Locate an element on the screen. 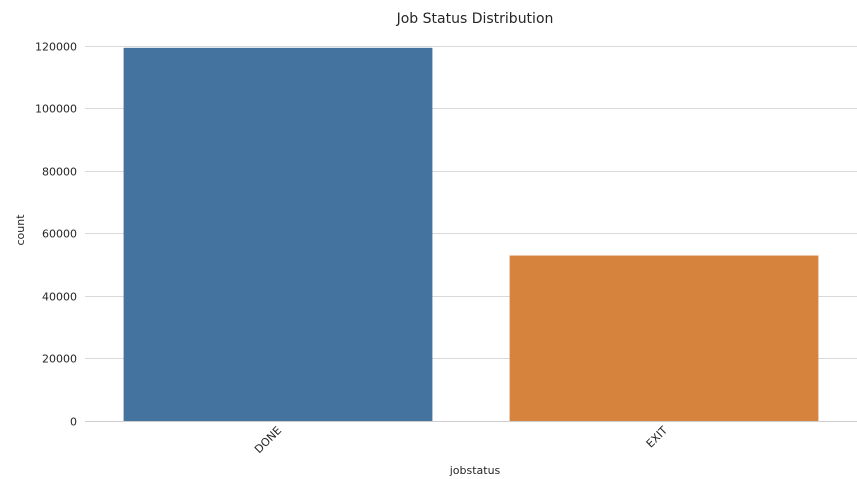  y-tick-label: 80000 is located at coordinates (59, 172).